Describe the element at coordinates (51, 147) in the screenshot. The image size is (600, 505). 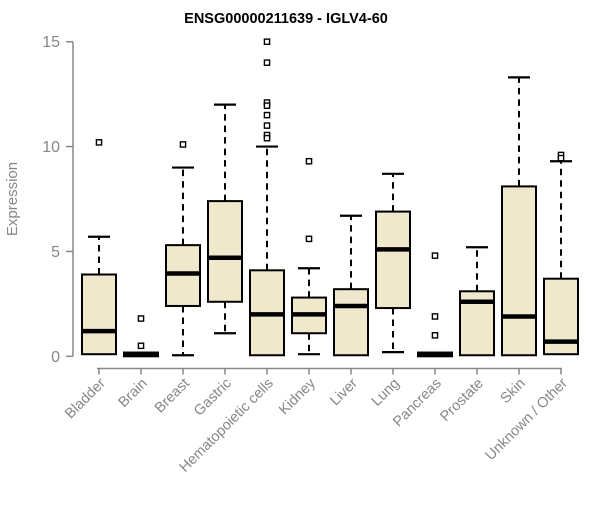
I see `y-tick-label: 10` at that location.